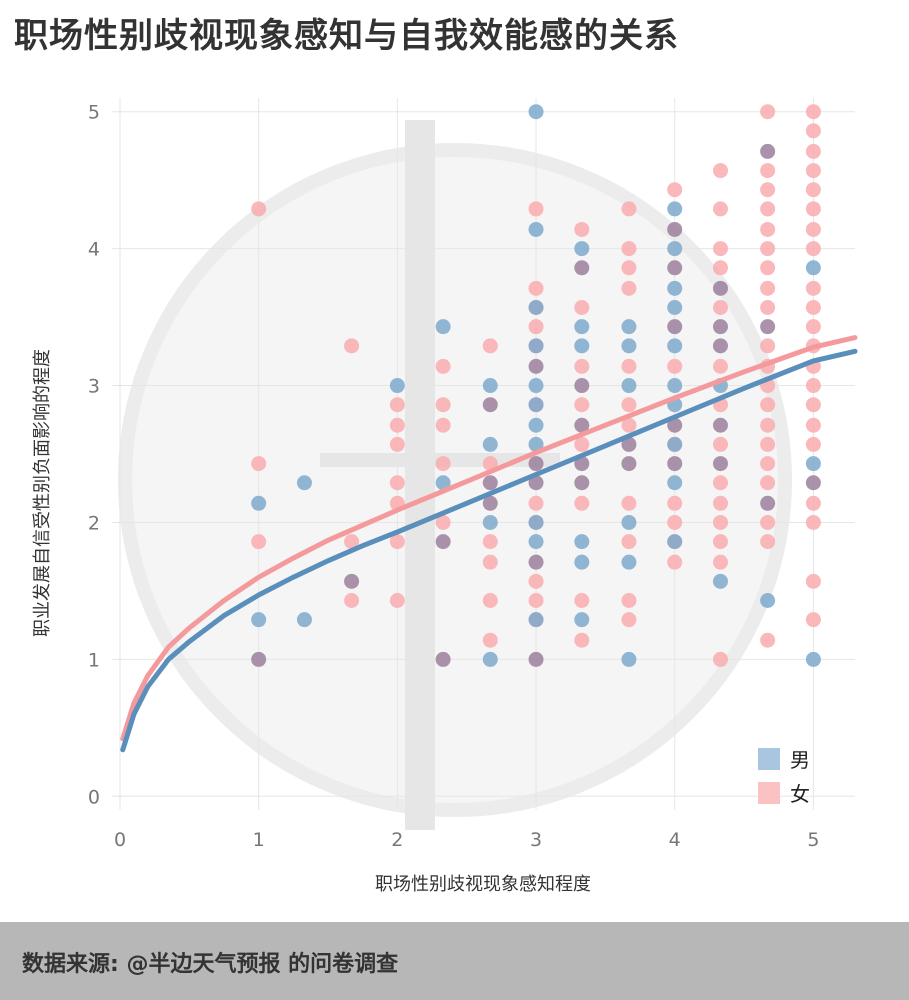 The image size is (909, 1000). What do you see at coordinates (800, 794) in the screenshot?
I see `legend-label: 女` at bounding box center [800, 794].